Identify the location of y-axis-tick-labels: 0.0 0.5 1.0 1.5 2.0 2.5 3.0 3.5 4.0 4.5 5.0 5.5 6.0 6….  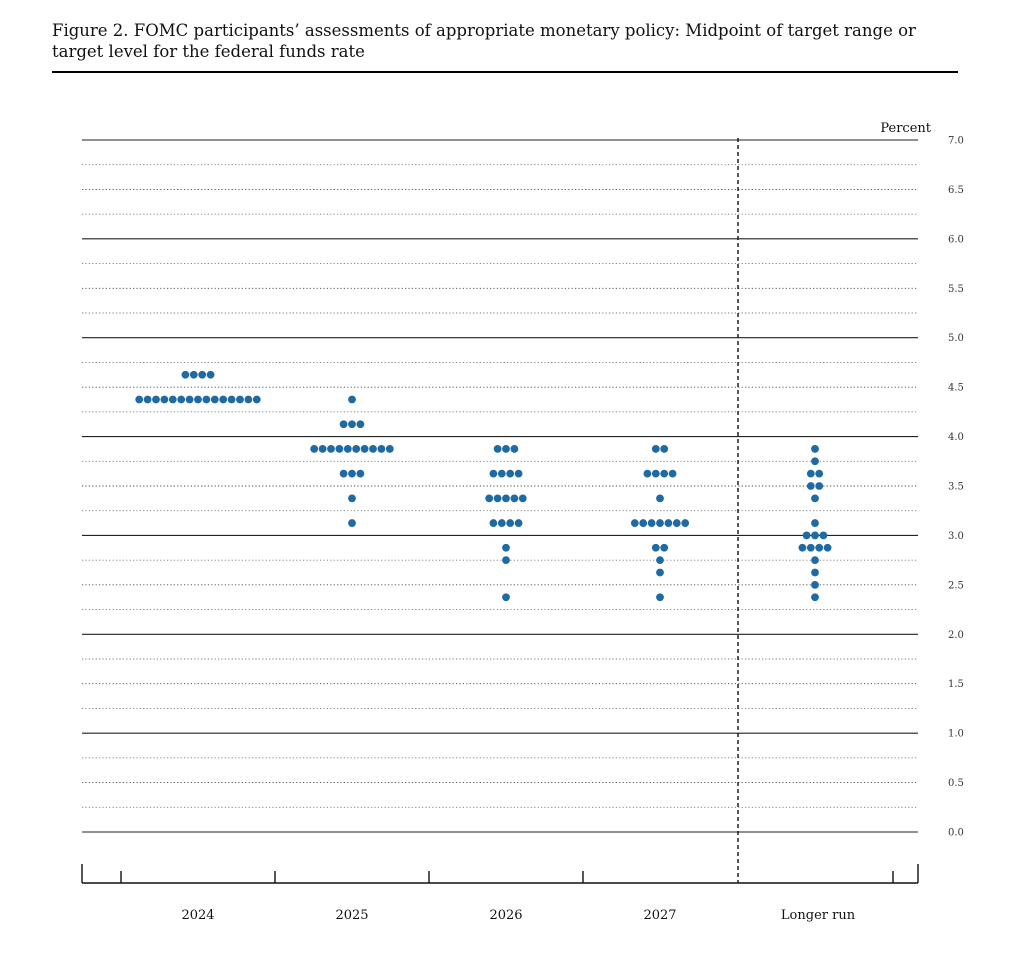
(956, 487).